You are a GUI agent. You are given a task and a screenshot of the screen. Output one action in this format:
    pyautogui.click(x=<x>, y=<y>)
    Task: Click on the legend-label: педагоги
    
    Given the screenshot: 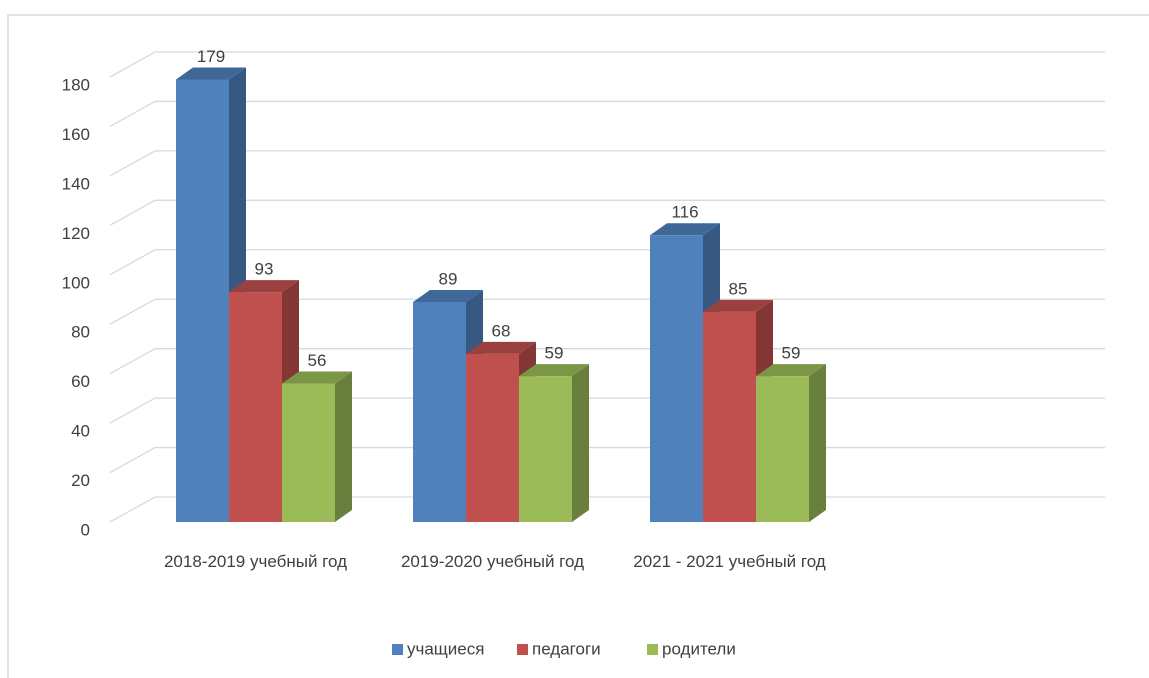 What is the action you would take?
    pyautogui.click(x=566, y=648)
    